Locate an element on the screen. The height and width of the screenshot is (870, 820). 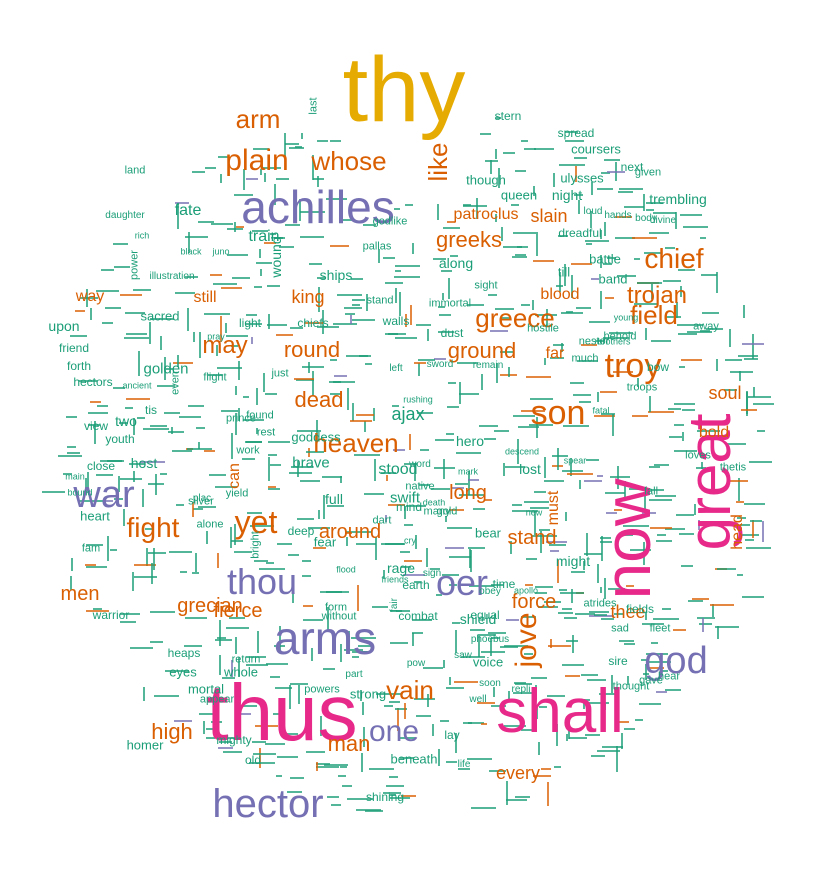
cloud-word: plac is located at coordinates (202, 498).